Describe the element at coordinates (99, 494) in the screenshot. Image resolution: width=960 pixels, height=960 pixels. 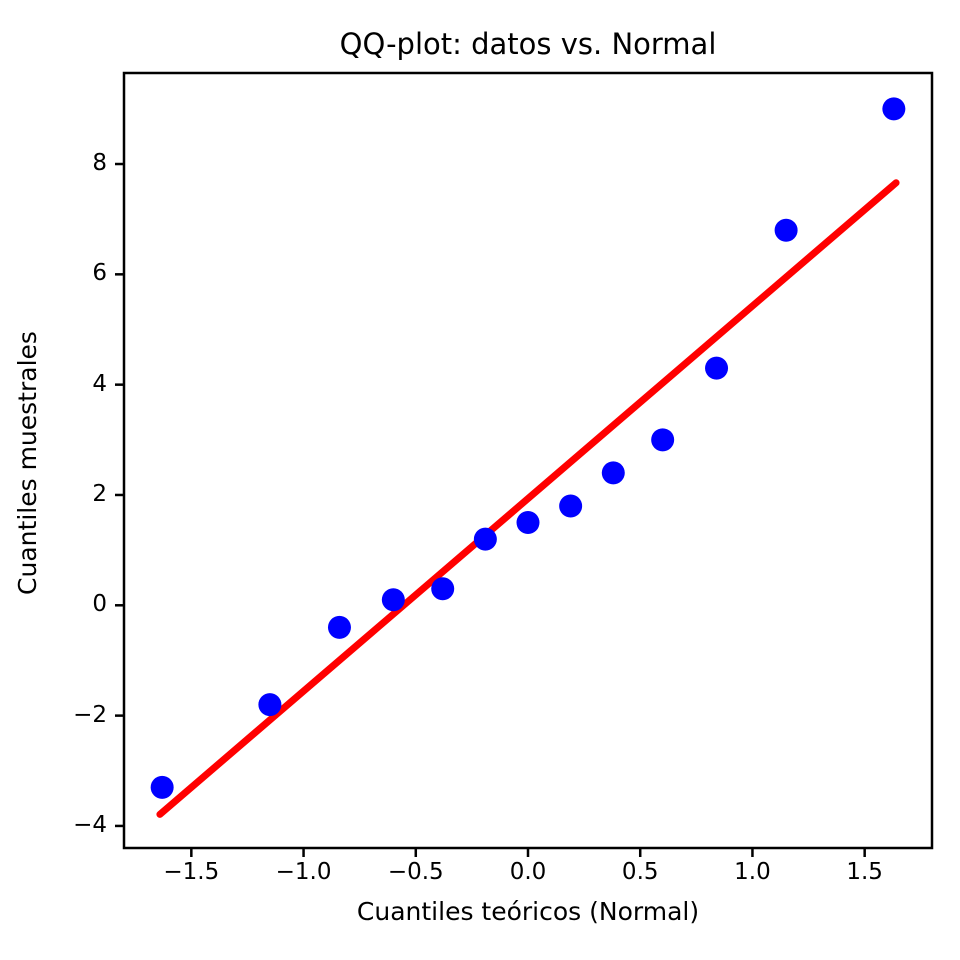
I see `y-tick-label: 2` at that location.